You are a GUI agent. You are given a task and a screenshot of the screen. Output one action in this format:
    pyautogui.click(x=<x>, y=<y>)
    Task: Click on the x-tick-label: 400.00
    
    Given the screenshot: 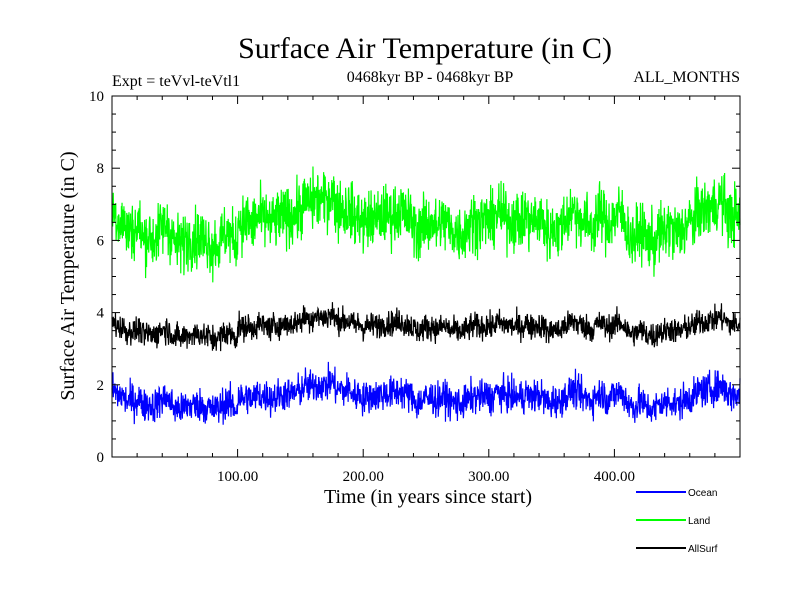 What is the action you would take?
    pyautogui.click(x=614, y=477)
    